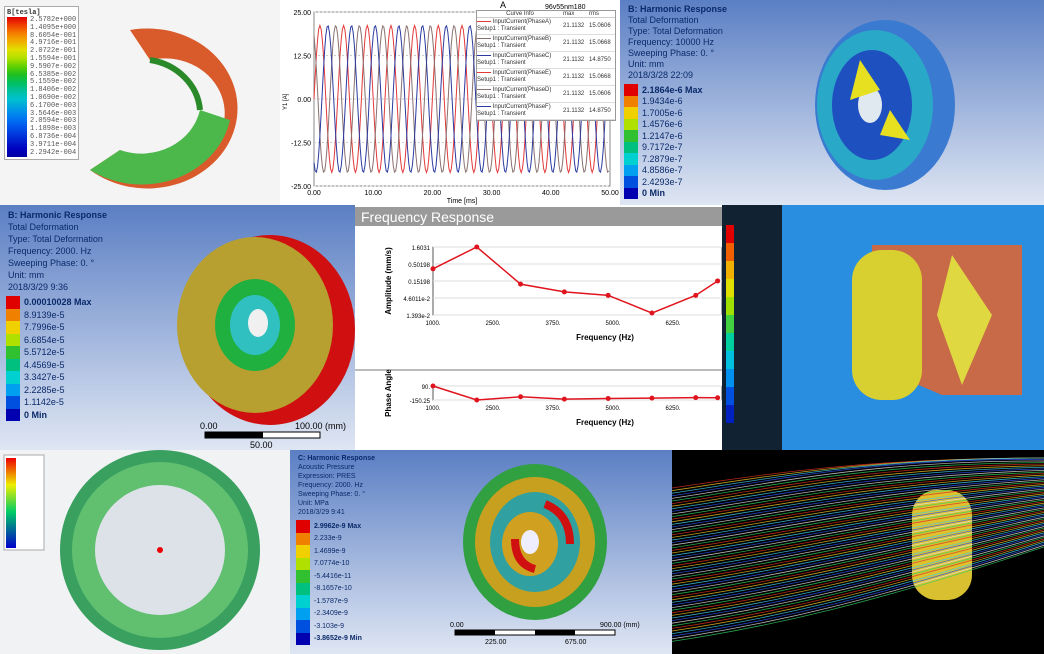 The height and width of the screenshot is (654, 1044). I want to click on x-tick-label: 20.00, so click(433, 193).